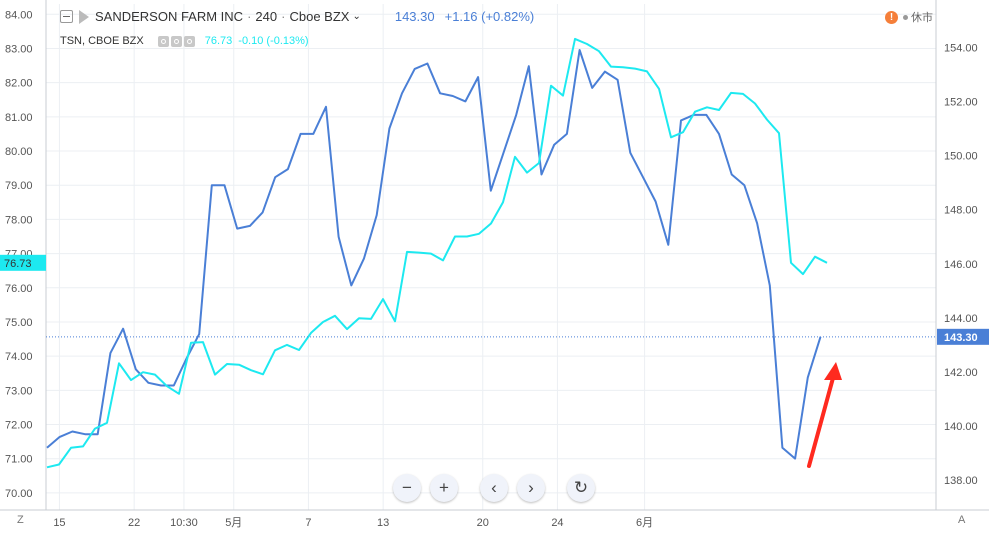 This screenshot has height=537, width=989. I want to click on settings-icon, so click(176, 41).